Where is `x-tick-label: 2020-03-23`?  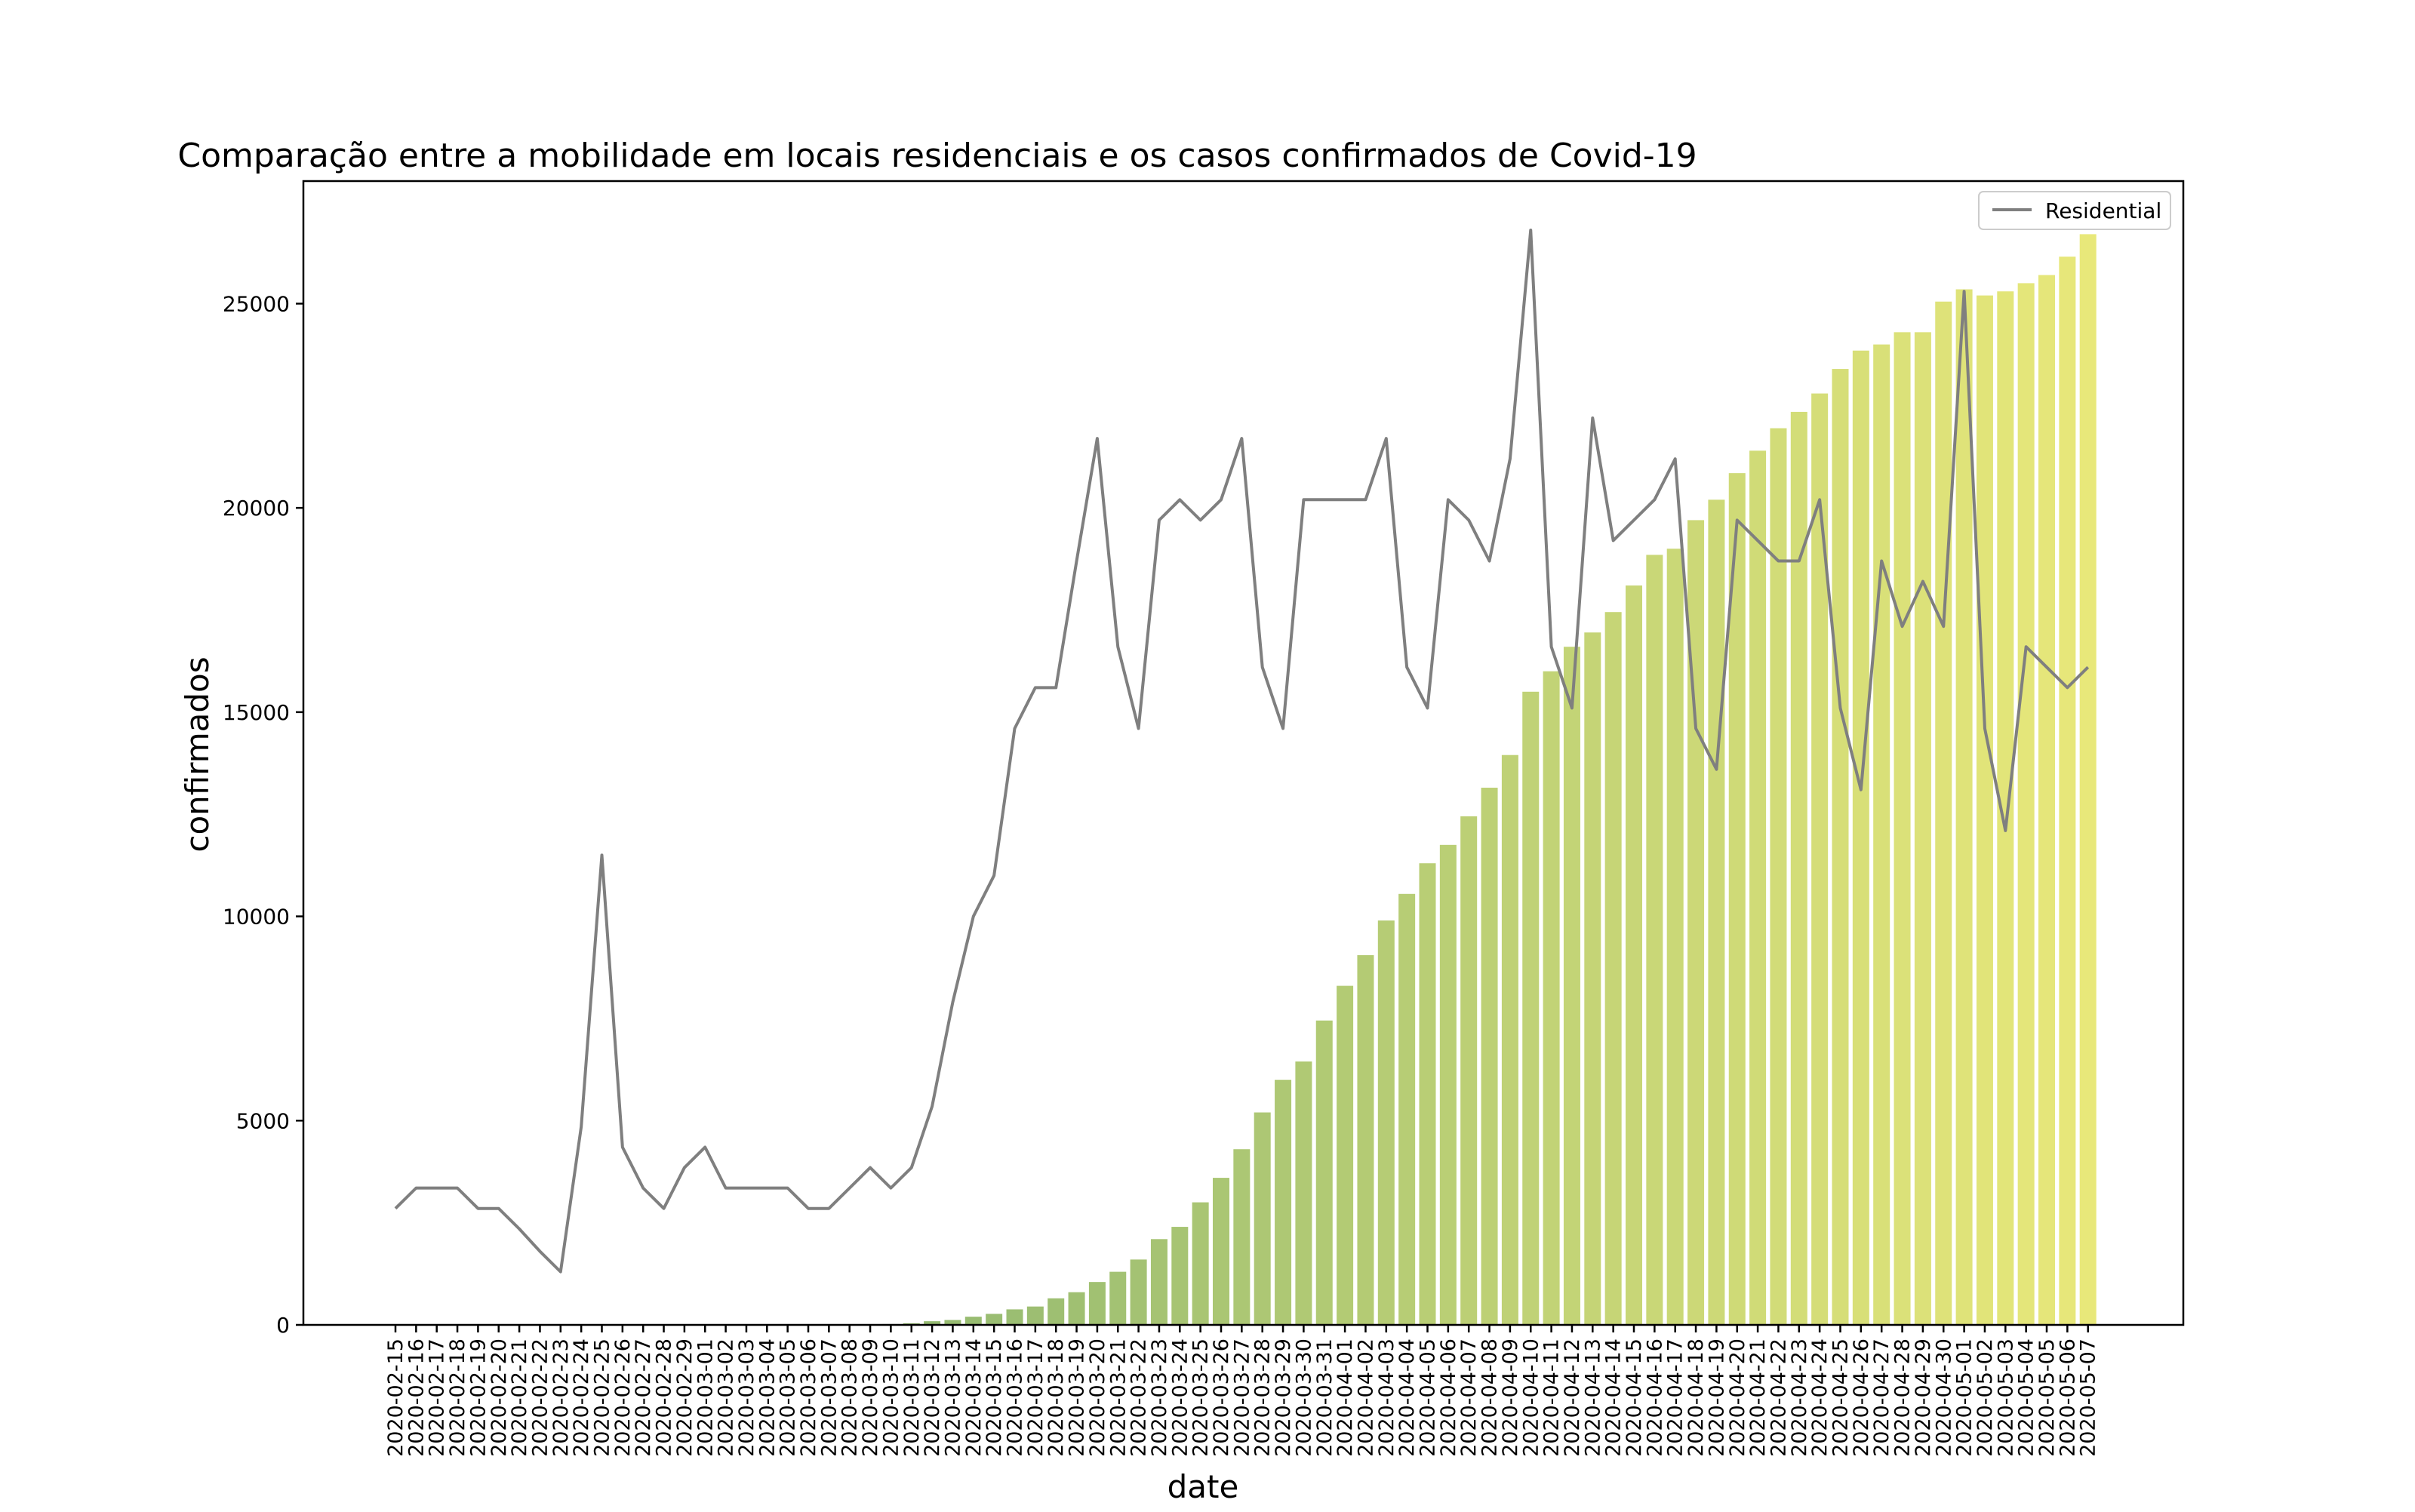
x-tick-label: 2020-03-23 is located at coordinates (1159, 1397).